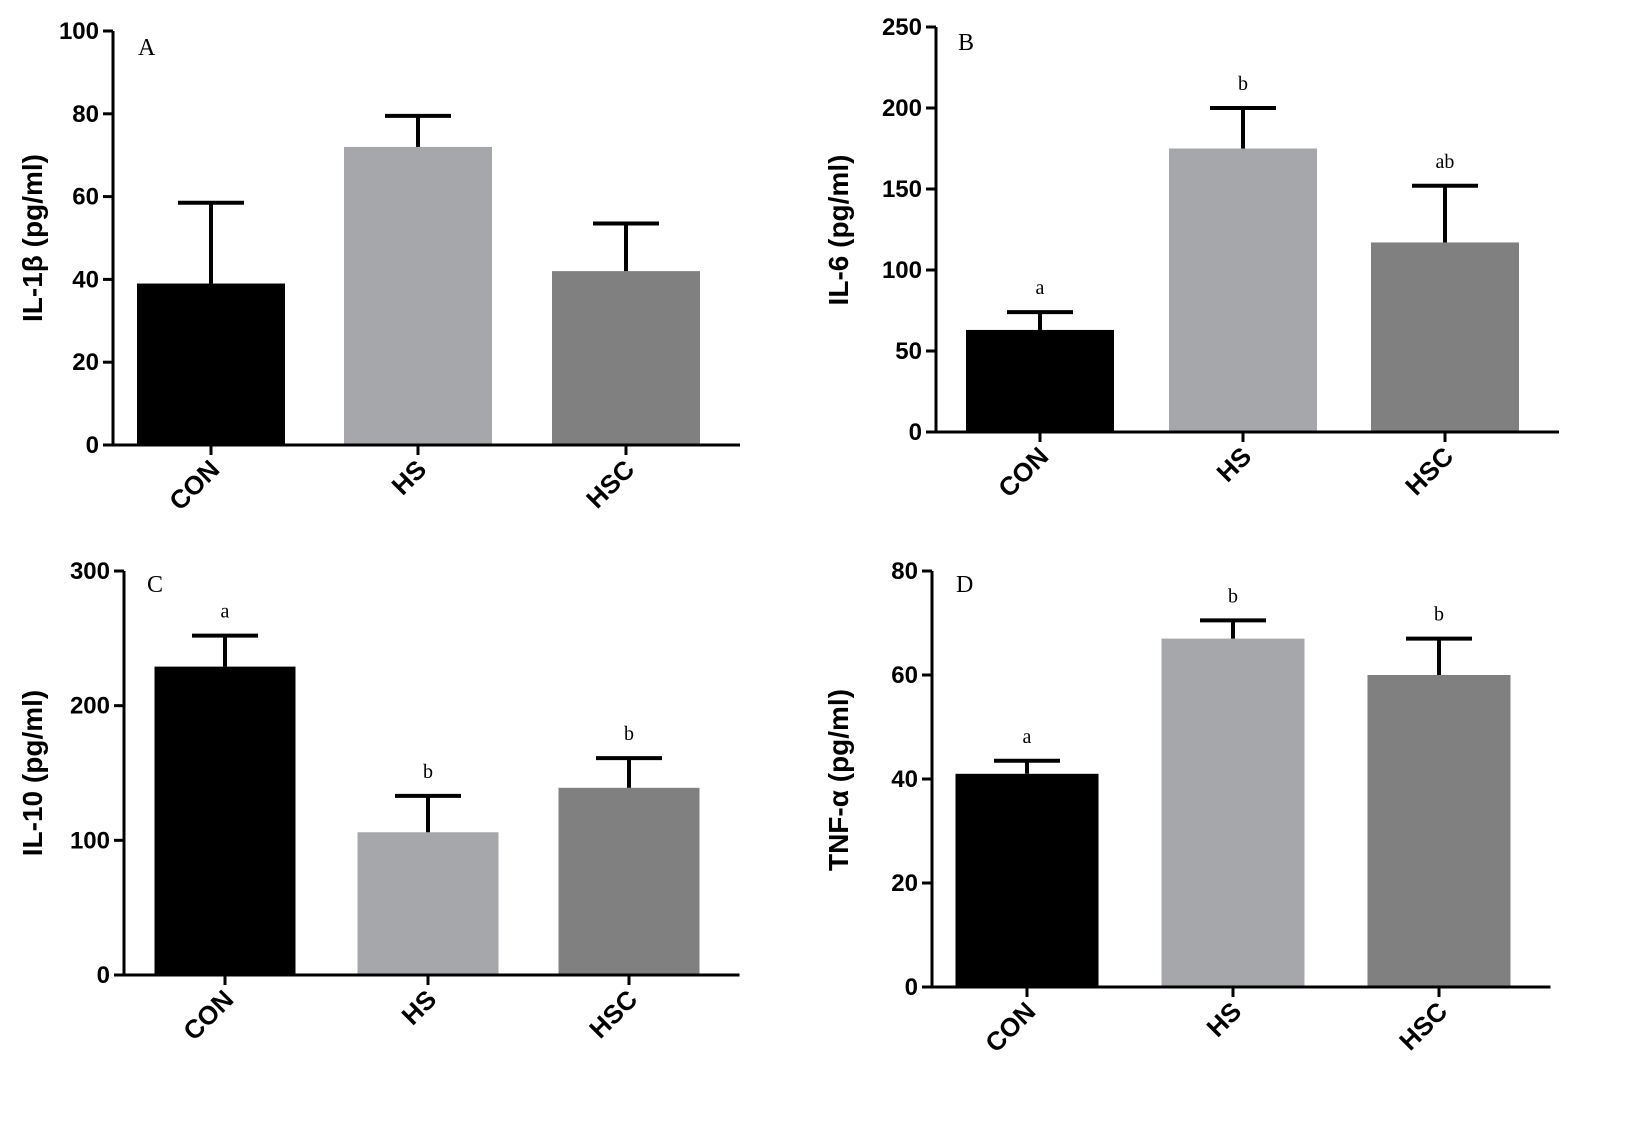 This screenshot has width=1647, height=1139. Describe the element at coordinates (85, 114) in the screenshot. I see `panel-a-ytick-label: 80` at that location.